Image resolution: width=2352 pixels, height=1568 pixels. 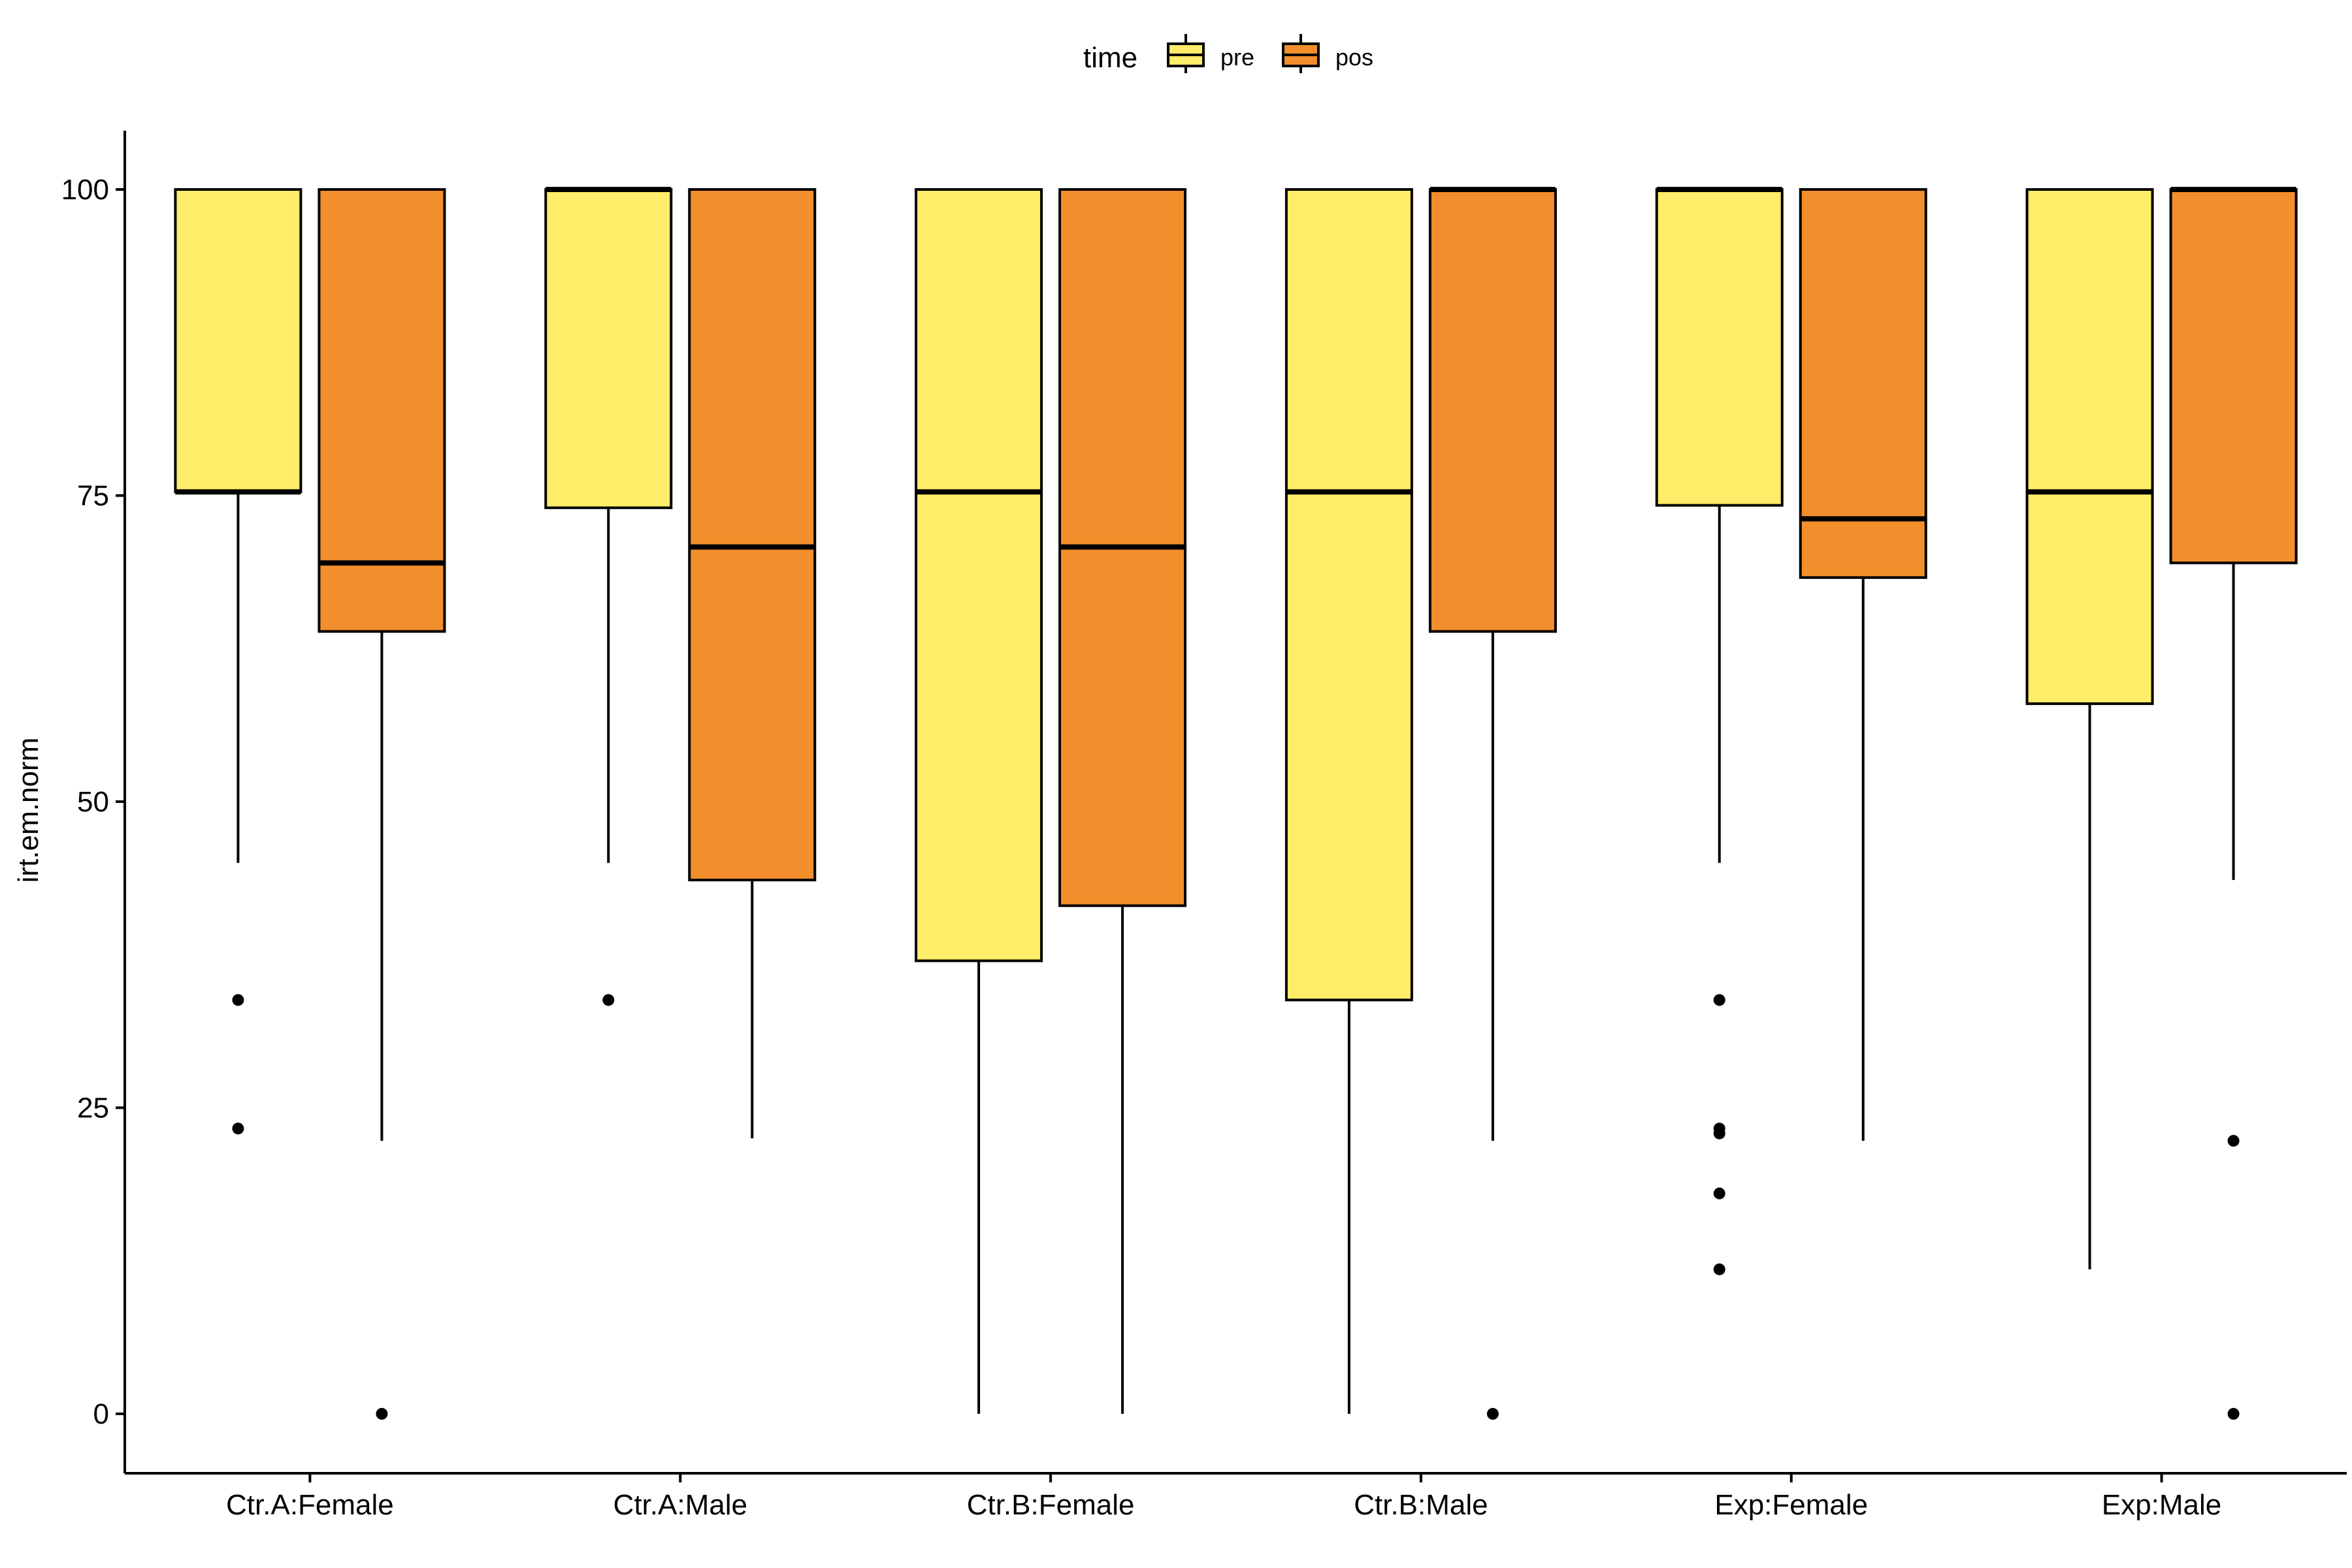 What do you see at coordinates (93, 1108) in the screenshot?
I see `y-tick-label: 25` at bounding box center [93, 1108].